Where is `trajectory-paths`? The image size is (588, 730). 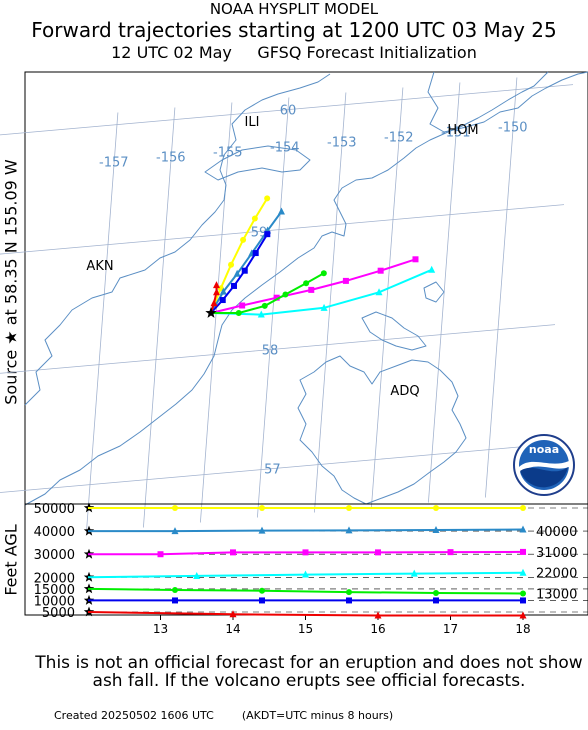
trajectory-paths is located at coordinates (323, 256).